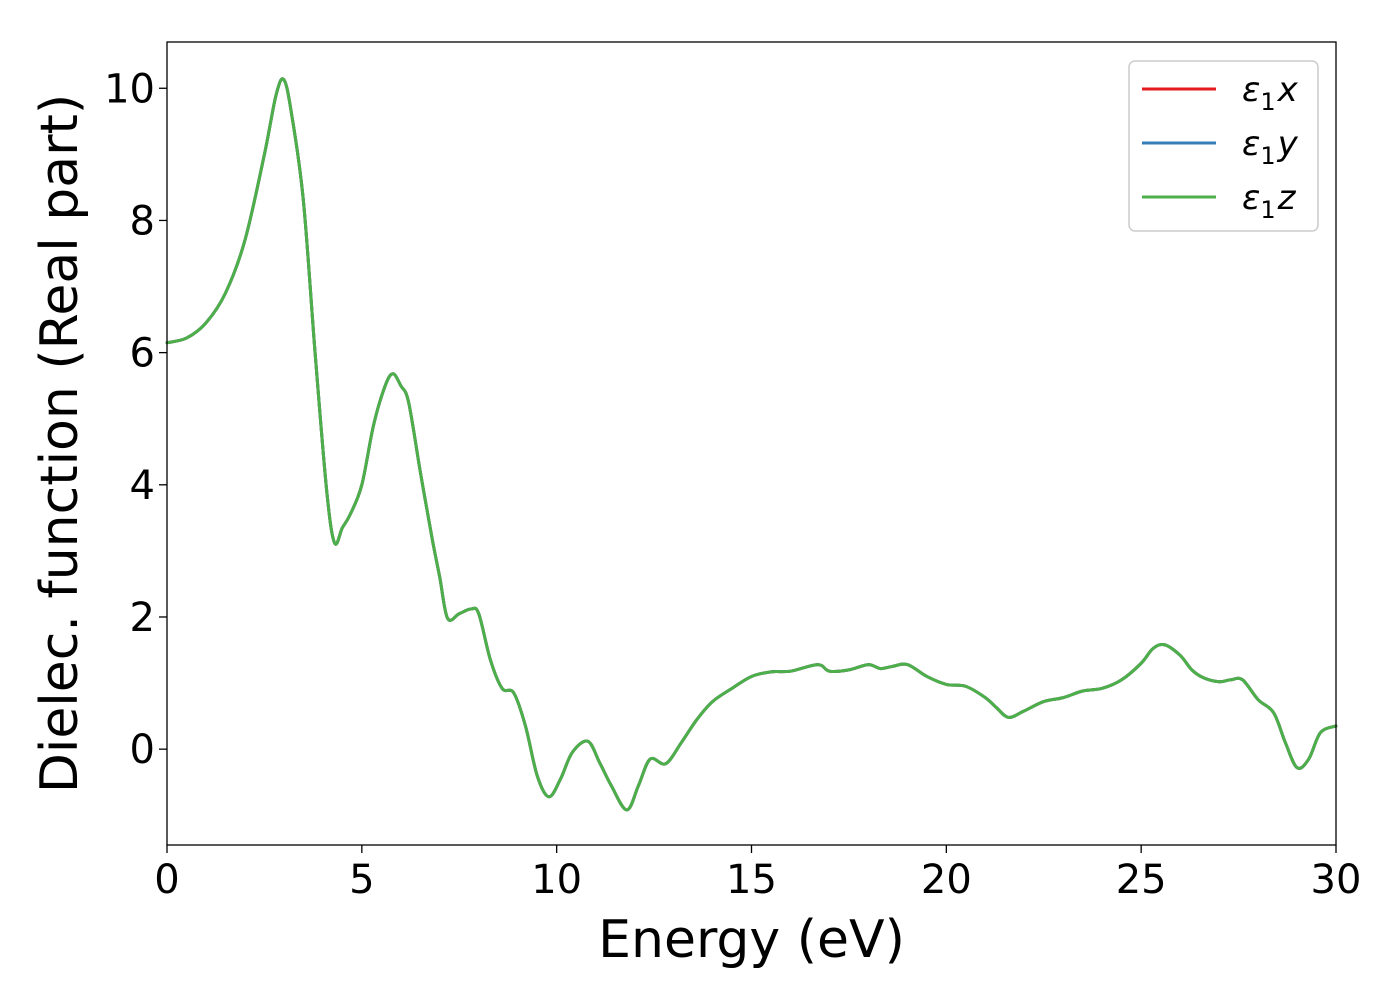 This screenshot has height=1000, width=1400. What do you see at coordinates (751, 880) in the screenshot?
I see `x-tick-label: 15` at bounding box center [751, 880].